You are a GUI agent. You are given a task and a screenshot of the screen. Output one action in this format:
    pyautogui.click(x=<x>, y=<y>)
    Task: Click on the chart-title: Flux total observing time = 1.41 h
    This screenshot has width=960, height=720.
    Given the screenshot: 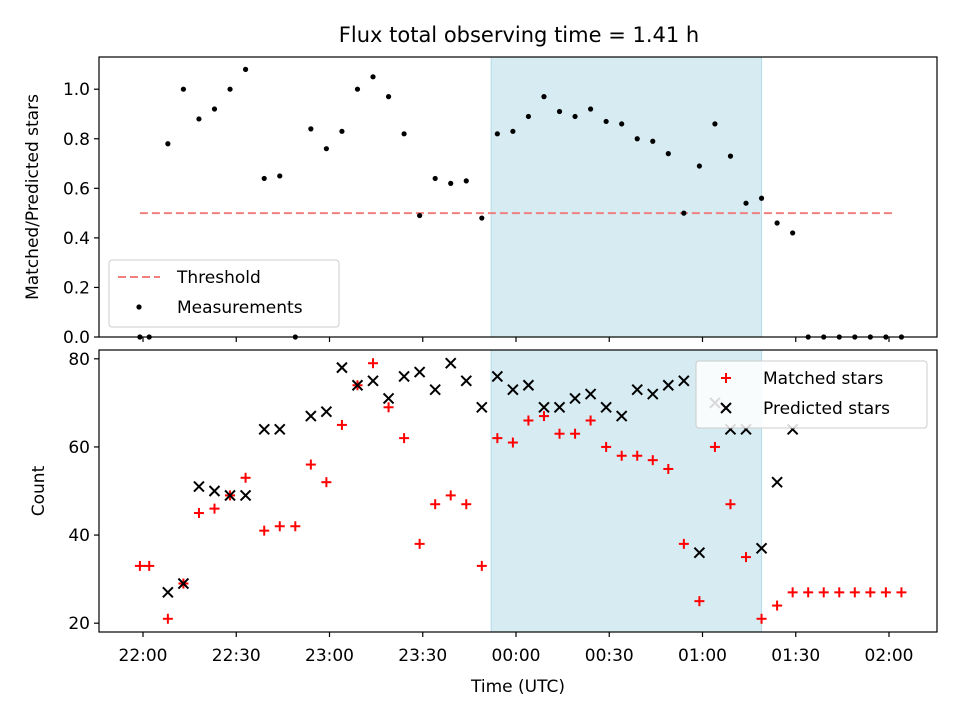 What is the action you would take?
    pyautogui.click(x=519, y=35)
    